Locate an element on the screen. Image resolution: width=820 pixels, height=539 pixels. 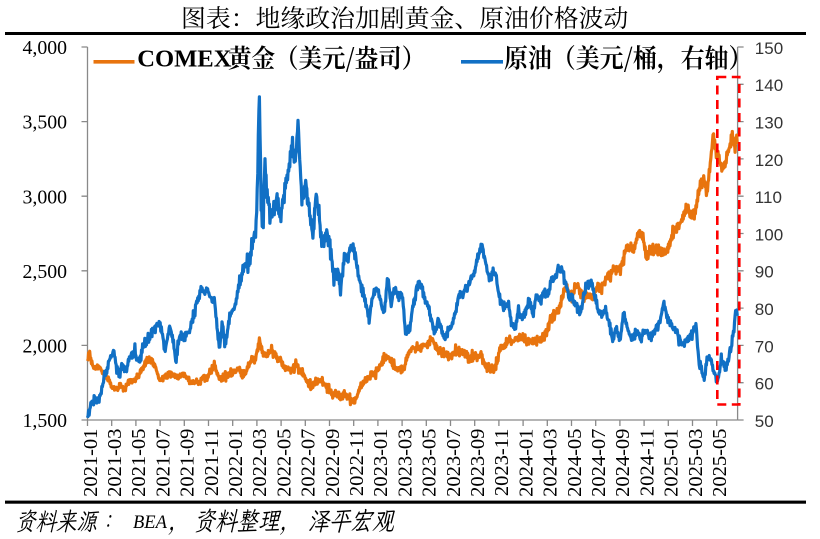
svg-text: 2021-03 is located at coordinates (115, 463).